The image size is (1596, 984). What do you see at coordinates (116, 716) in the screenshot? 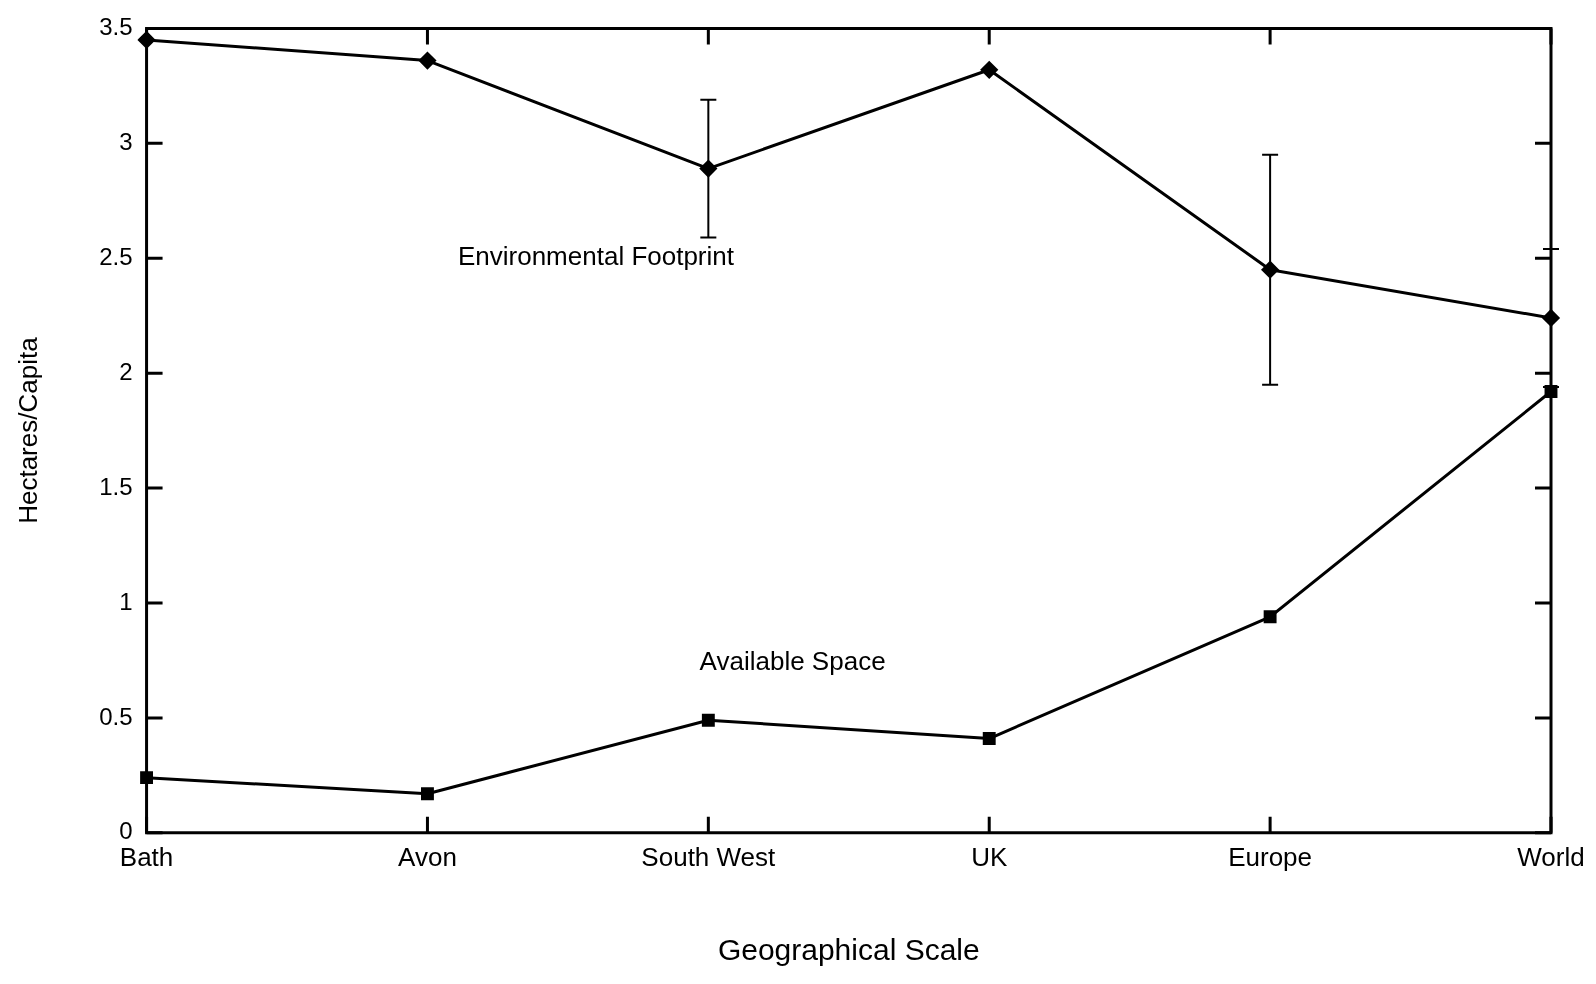
I see `y-tick-label: 0.5` at bounding box center [116, 716].